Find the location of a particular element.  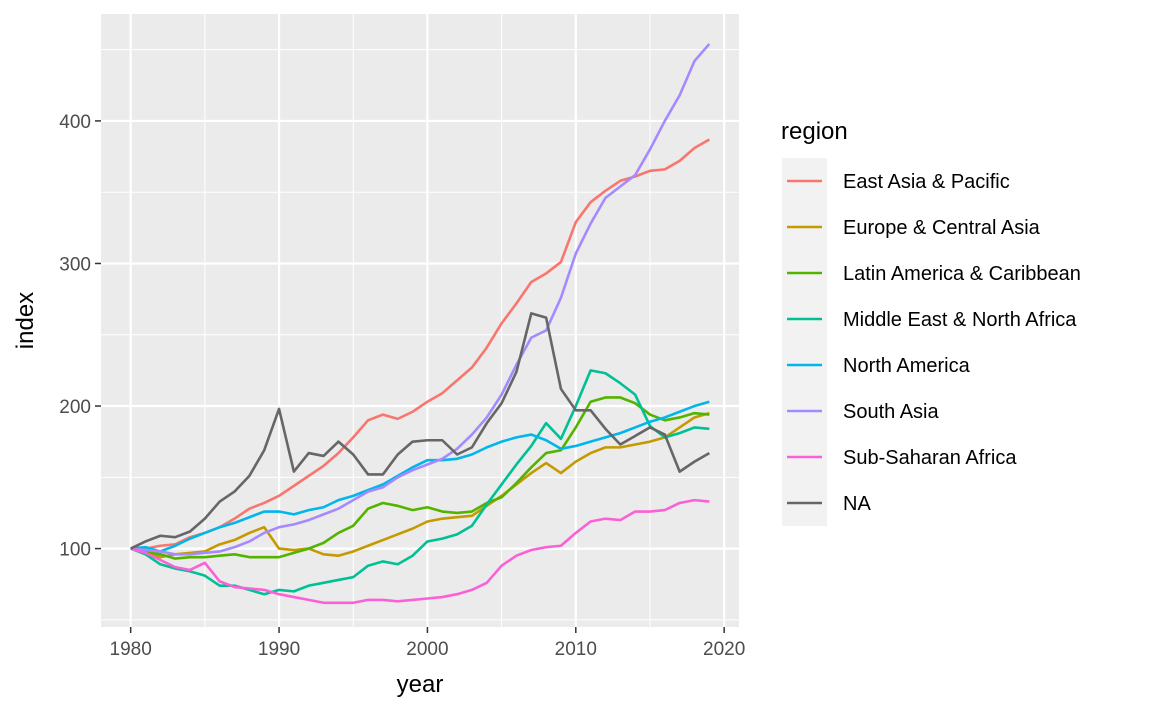

legend-item-4: North America is located at coordinates (879, 366).